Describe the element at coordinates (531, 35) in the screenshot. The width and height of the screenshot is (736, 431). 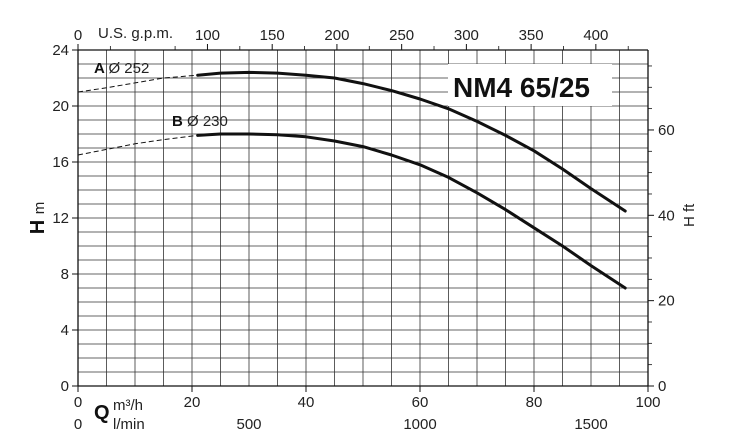
I see `gpm-tick-label-350: 350` at that location.